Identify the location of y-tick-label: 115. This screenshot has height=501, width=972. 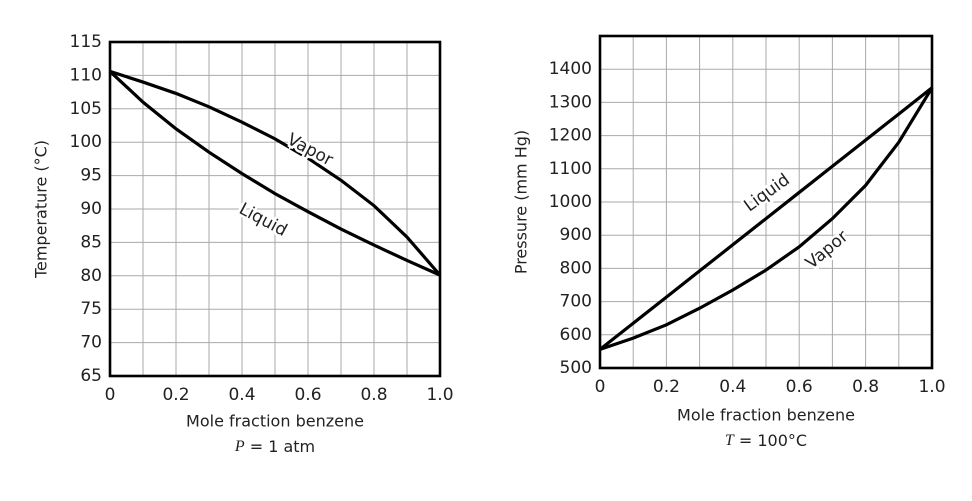
(86, 42).